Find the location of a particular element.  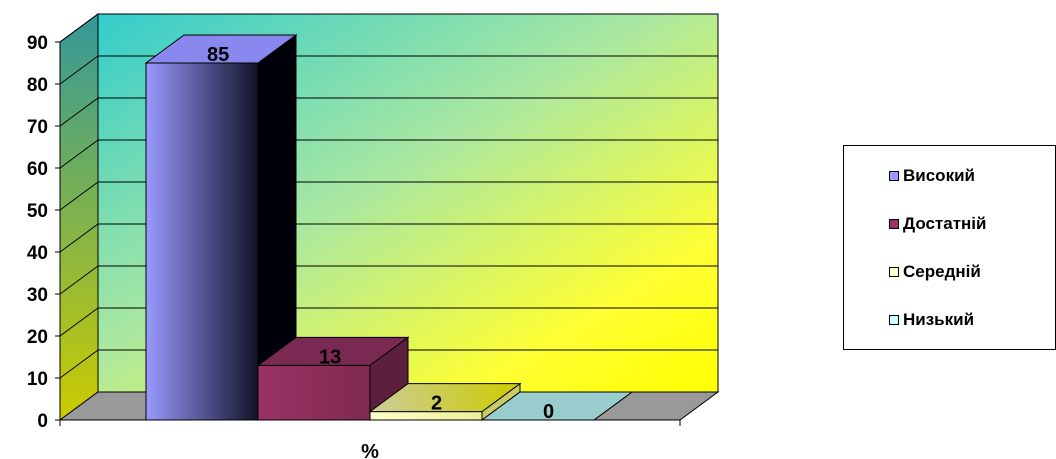

y-tick-label: 70 is located at coordinates (37, 127).